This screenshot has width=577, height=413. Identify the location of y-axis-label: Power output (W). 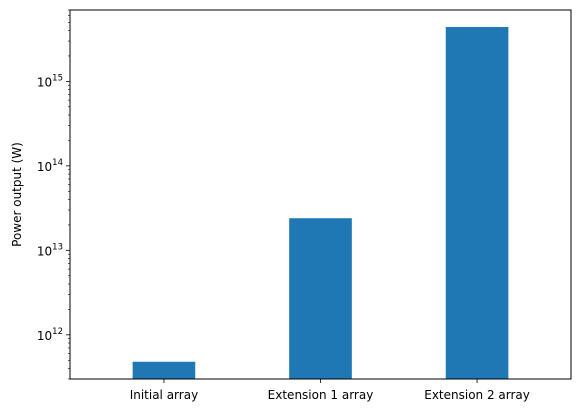
(17, 194).